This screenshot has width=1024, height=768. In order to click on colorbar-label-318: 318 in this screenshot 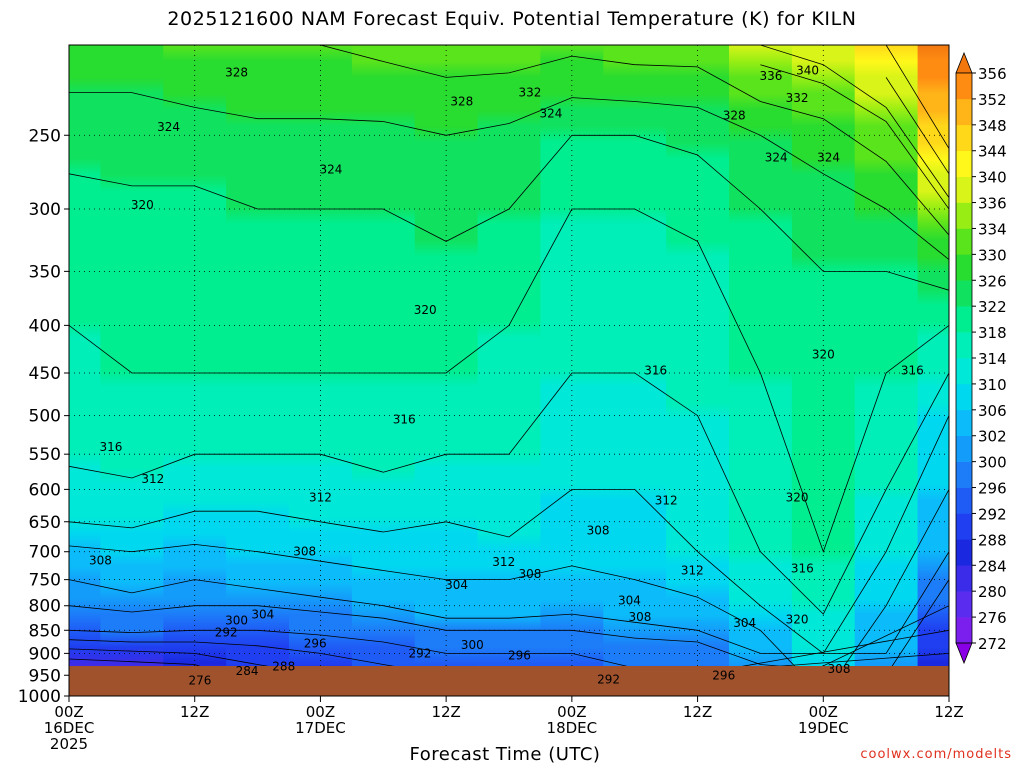, I will do `click(992, 333)`.